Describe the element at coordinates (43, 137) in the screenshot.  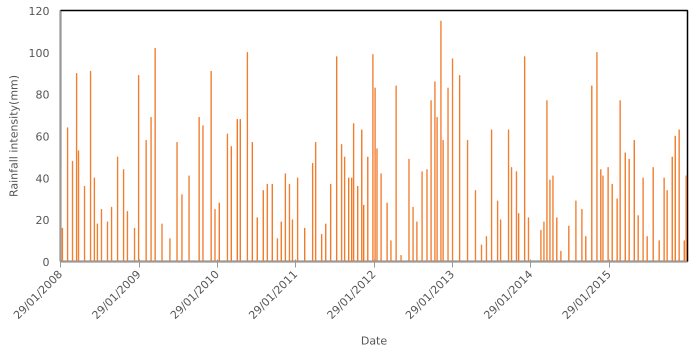
I see `y-tick-label: 60` at that location.